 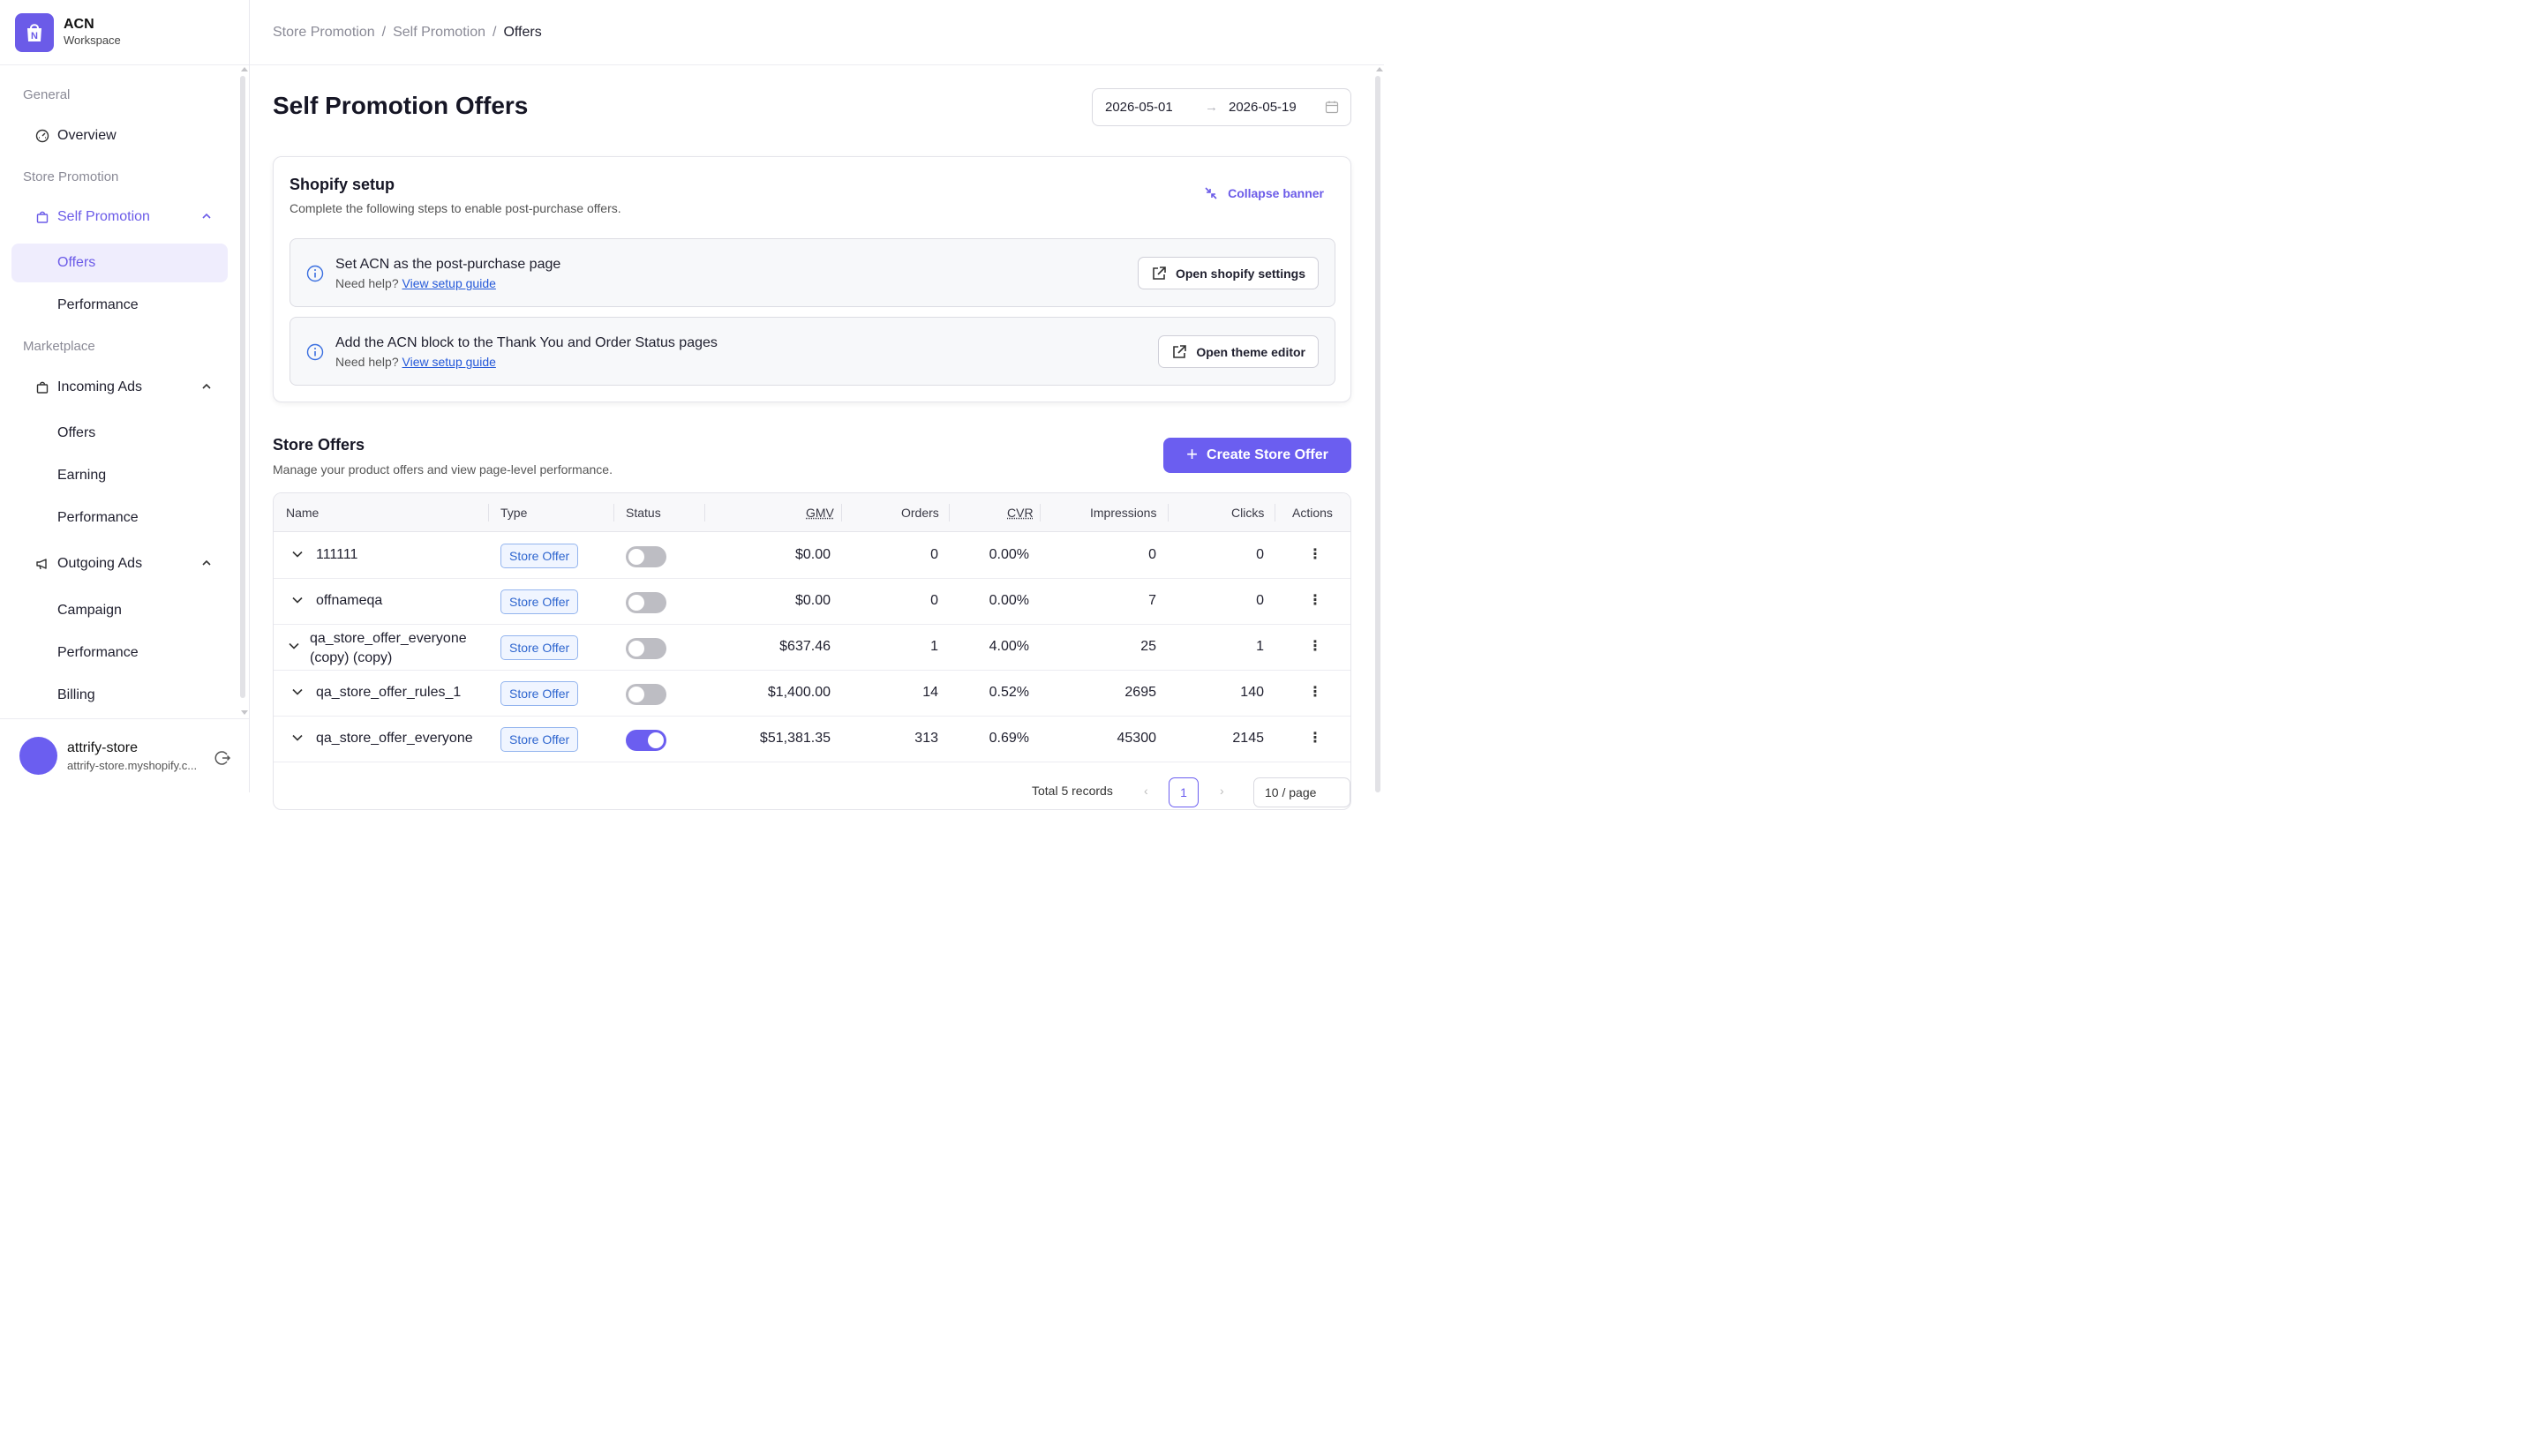 I want to click on help-prefix: Need help?, so click(x=367, y=283).